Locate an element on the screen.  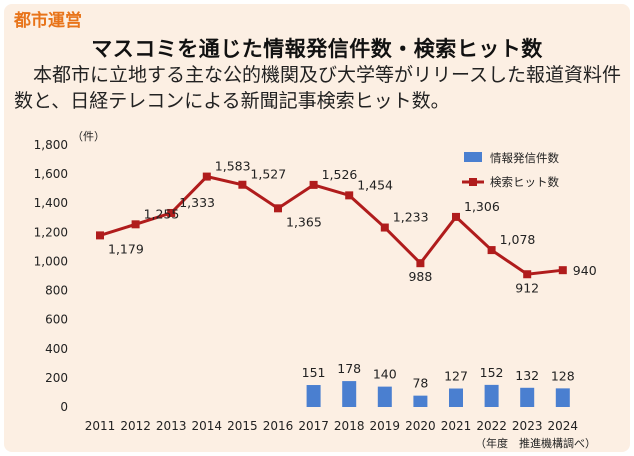
legend-bar-label: 情報発信件数 is located at coordinates (524, 158).